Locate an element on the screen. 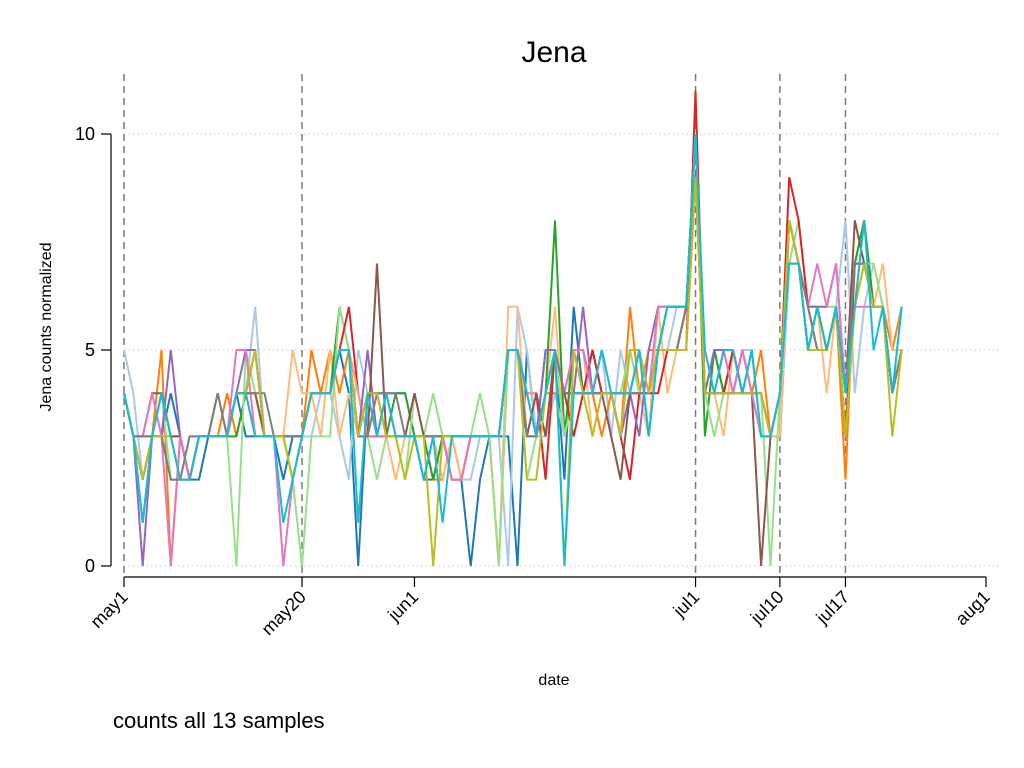 The width and height of the screenshot is (1024, 768). x-tick-label-5: jul17 is located at coordinates (833, 608).